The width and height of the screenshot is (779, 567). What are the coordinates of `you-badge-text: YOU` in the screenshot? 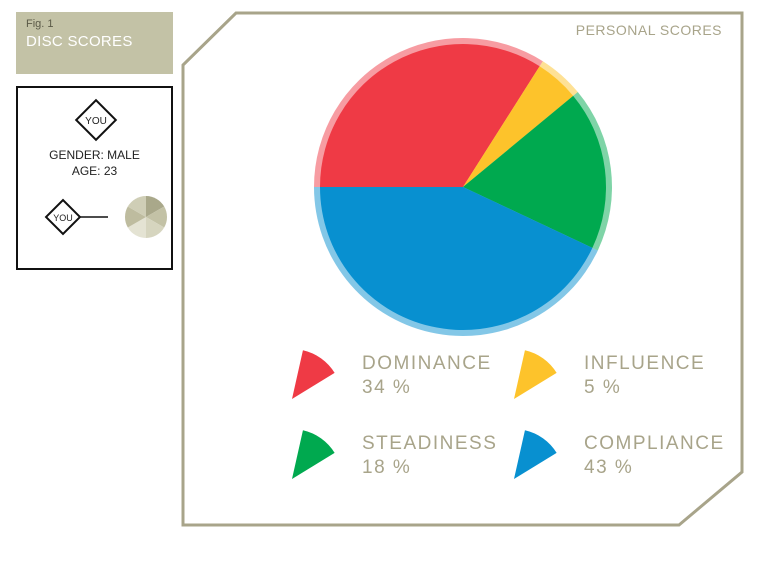 It's located at (96, 121).